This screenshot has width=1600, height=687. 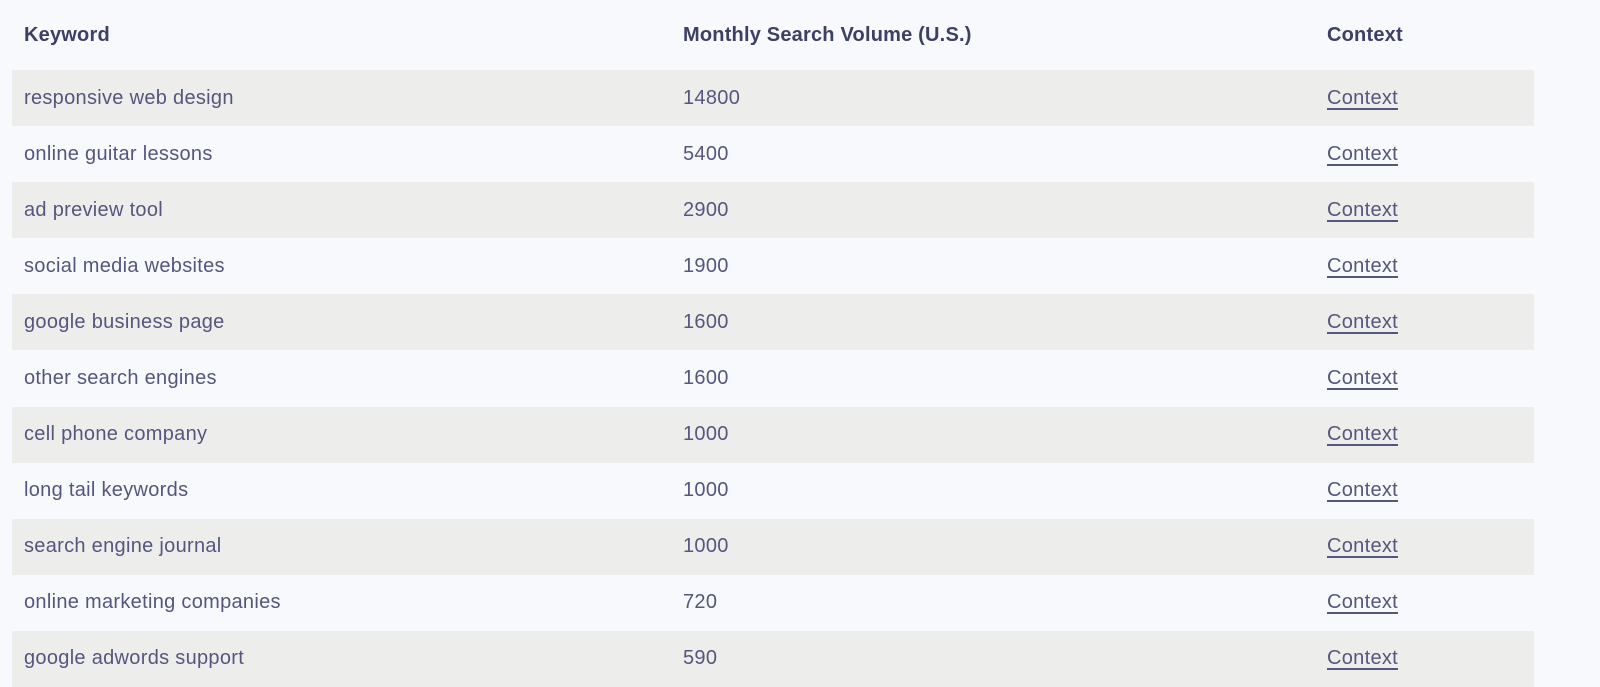 What do you see at coordinates (773, 378) in the screenshot?
I see `table-row: other search engines 1600 Context` at bounding box center [773, 378].